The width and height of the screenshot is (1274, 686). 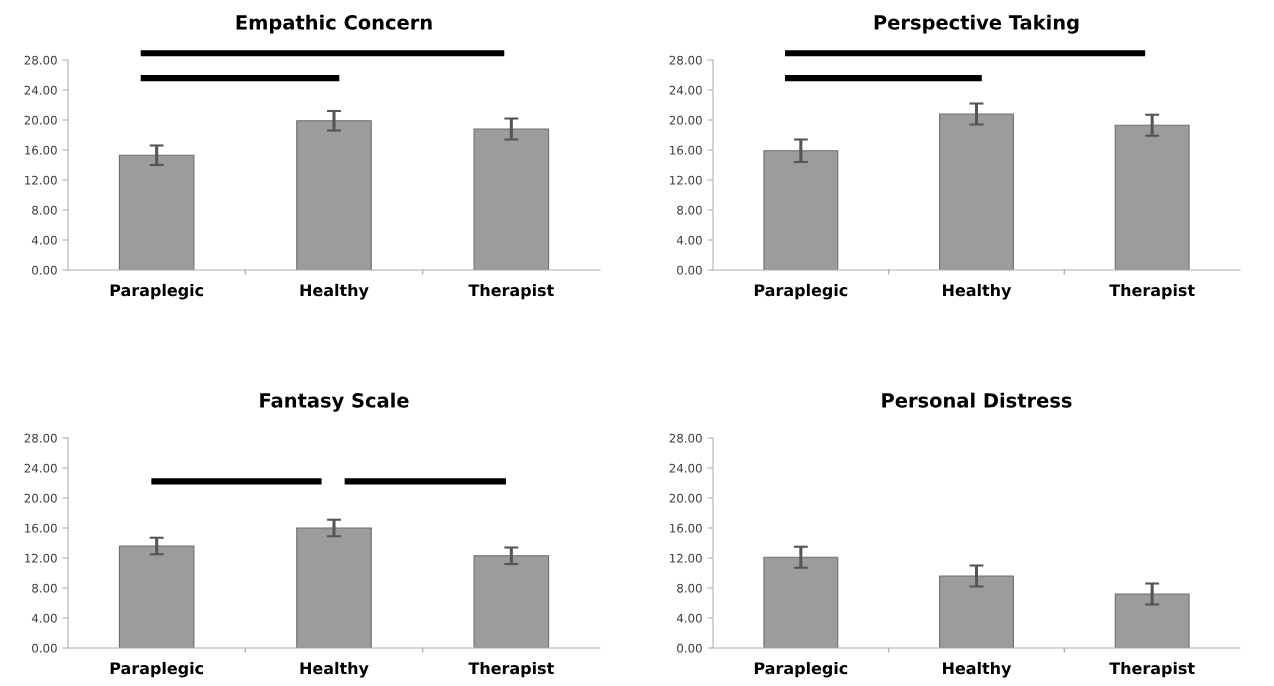 What do you see at coordinates (976, 24) in the screenshot?
I see `chart-title: Perspective Taking` at bounding box center [976, 24].